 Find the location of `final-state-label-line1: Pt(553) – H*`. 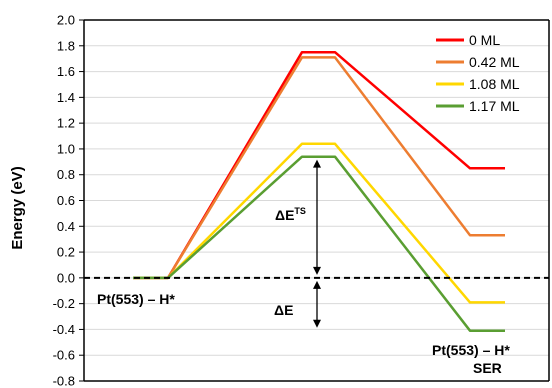

final-state-label-line1: Pt(553) – H* is located at coordinates (471, 350).